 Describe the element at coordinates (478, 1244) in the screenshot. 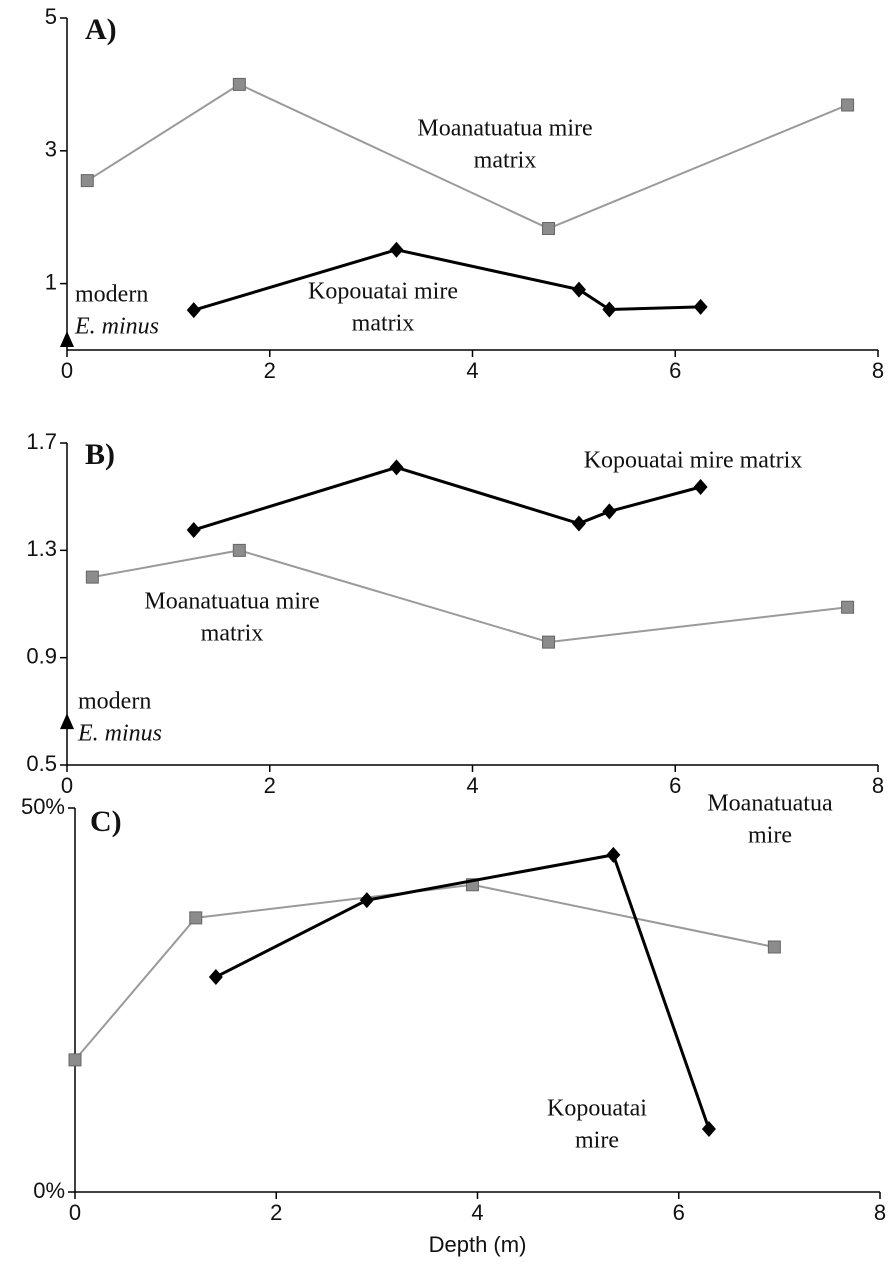

I see `x-axis-label: Depth (m)` at that location.